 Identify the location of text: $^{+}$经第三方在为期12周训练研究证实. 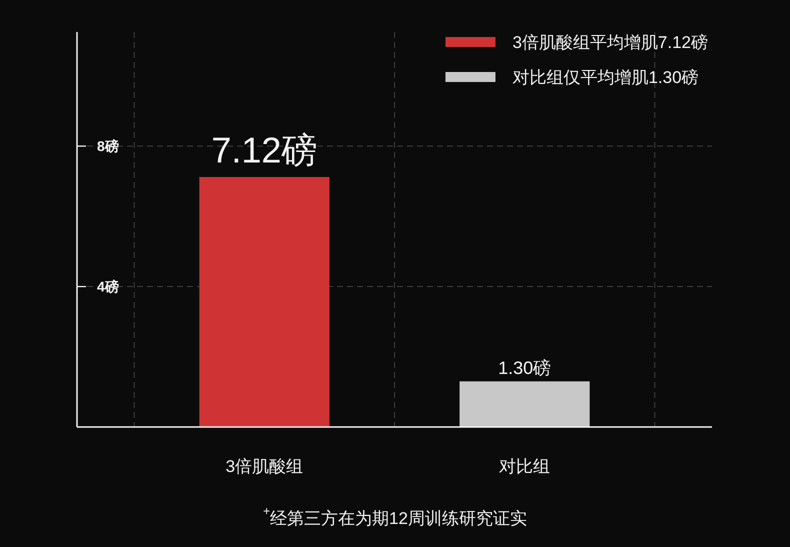
(395, 516).